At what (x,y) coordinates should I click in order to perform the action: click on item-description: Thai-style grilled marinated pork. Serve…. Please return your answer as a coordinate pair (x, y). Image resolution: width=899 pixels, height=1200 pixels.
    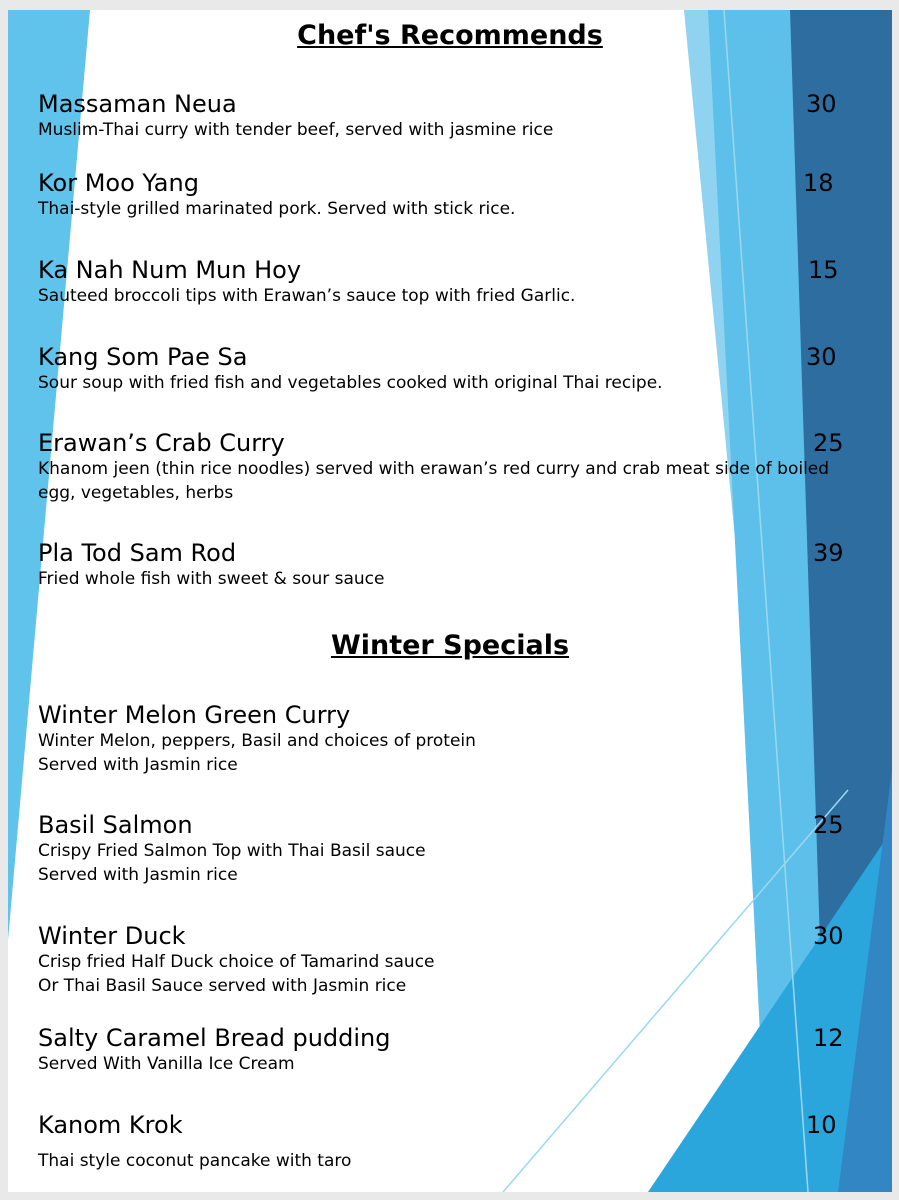
    Looking at the image, I should click on (277, 209).